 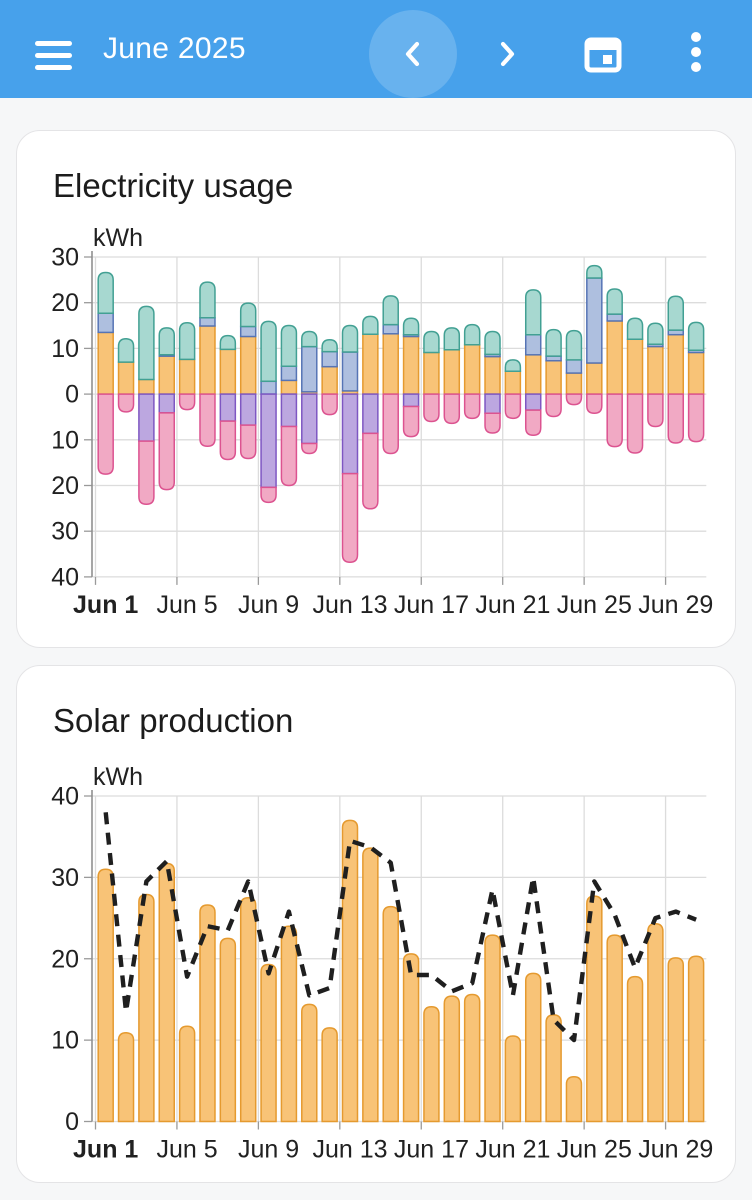 I want to click on kebab-menu-icon, so click(x=696, y=52).